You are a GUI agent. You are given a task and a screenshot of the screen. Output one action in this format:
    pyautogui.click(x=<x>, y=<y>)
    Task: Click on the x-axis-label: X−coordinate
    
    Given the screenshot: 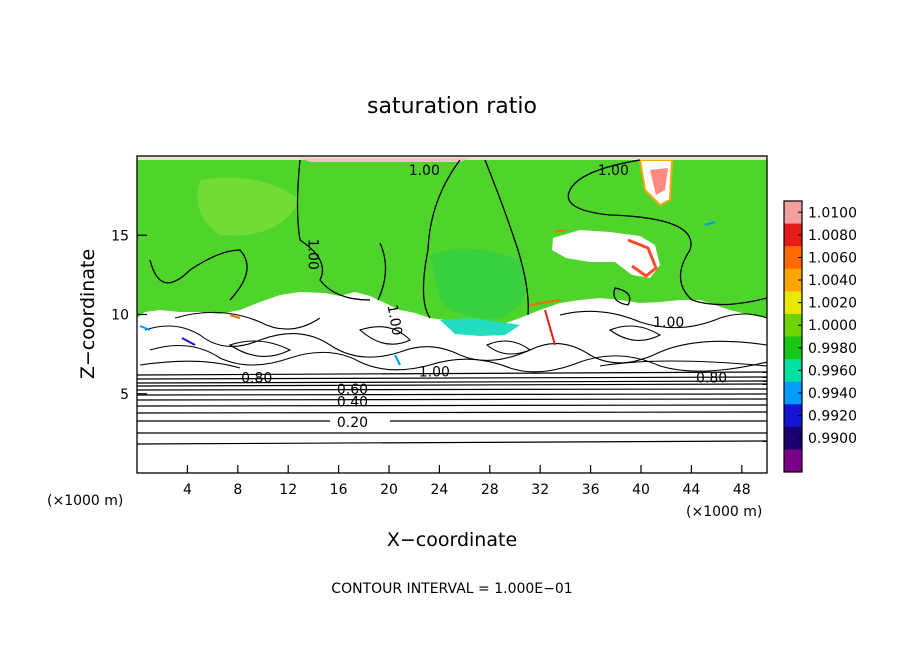 What is the action you would take?
    pyautogui.click(x=452, y=540)
    